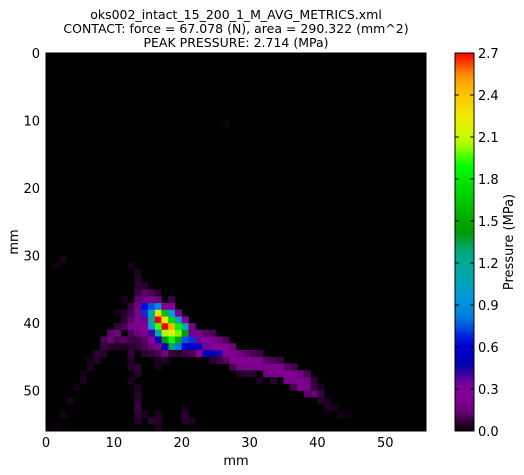  What do you see at coordinates (488, 180) in the screenshot?
I see `colorbar-tick-label: 1.8` at bounding box center [488, 180].